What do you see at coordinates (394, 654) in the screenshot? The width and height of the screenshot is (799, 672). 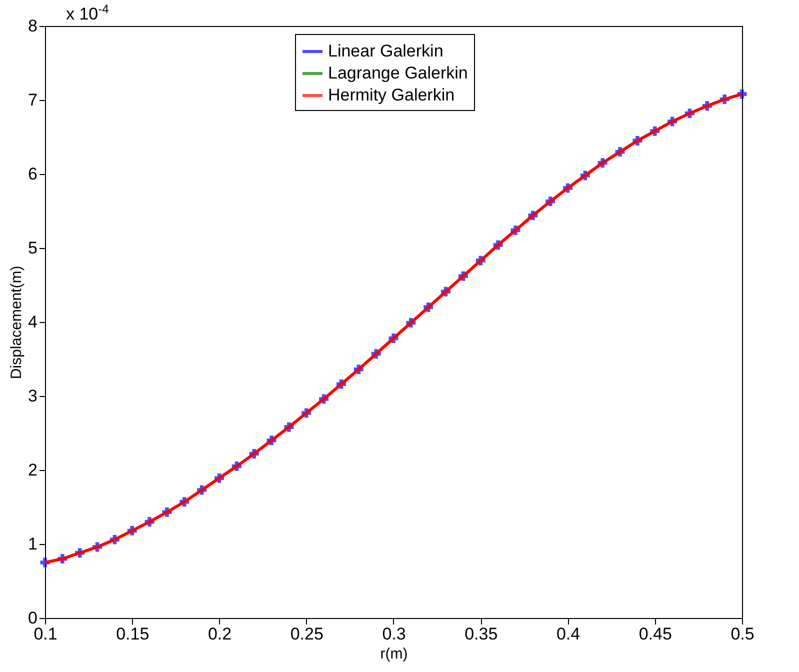 I see `x-axis-title: r(m)` at bounding box center [394, 654].